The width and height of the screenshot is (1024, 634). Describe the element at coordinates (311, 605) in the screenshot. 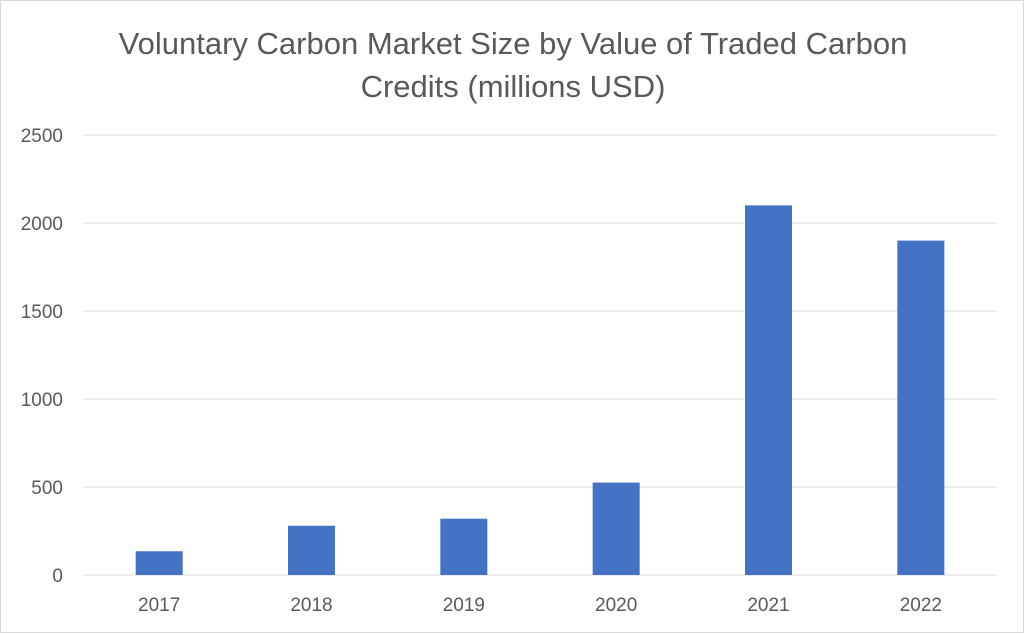

I see `x-tick-label: 2018` at that location.